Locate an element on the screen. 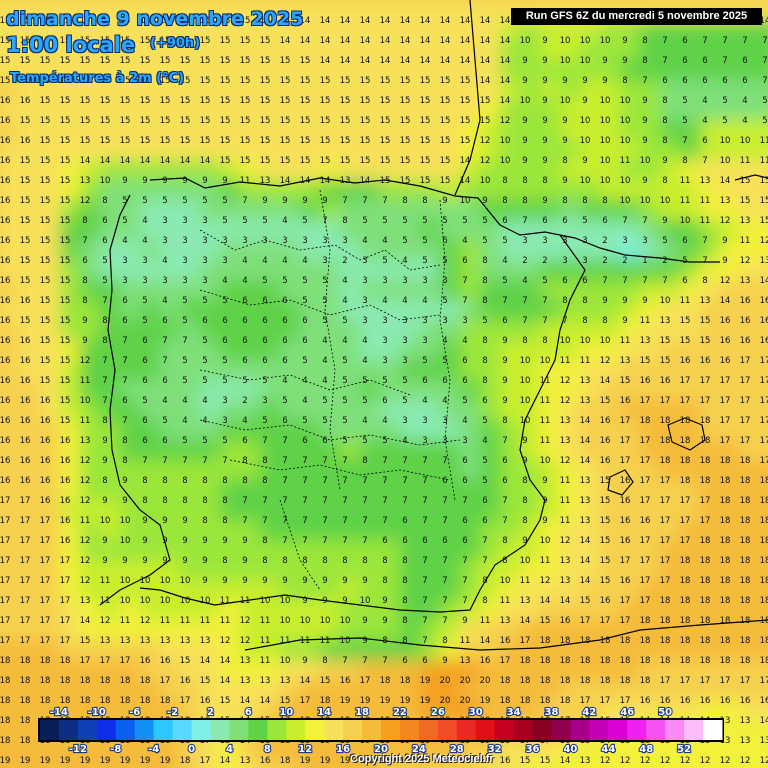 The height and width of the screenshot is (768, 768). temperature-value: 19 is located at coordinates (425, 681).